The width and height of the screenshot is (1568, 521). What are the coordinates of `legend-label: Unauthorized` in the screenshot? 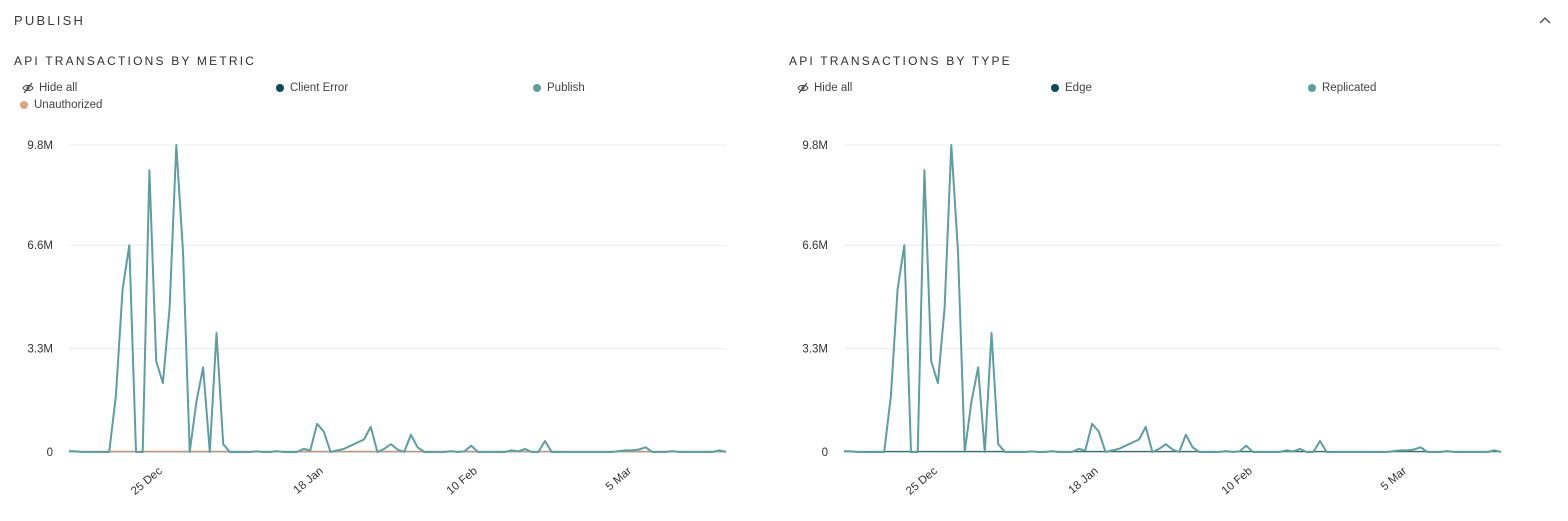 It's located at (68, 105).